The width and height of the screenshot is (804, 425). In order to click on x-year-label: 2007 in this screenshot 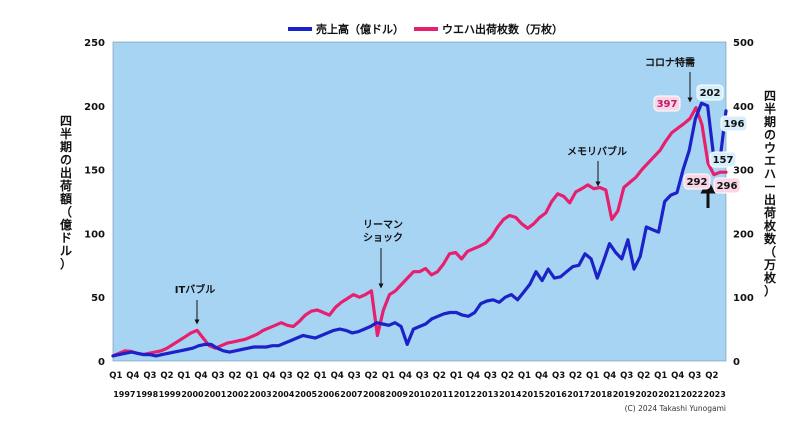, I will do `click(351, 394)`.